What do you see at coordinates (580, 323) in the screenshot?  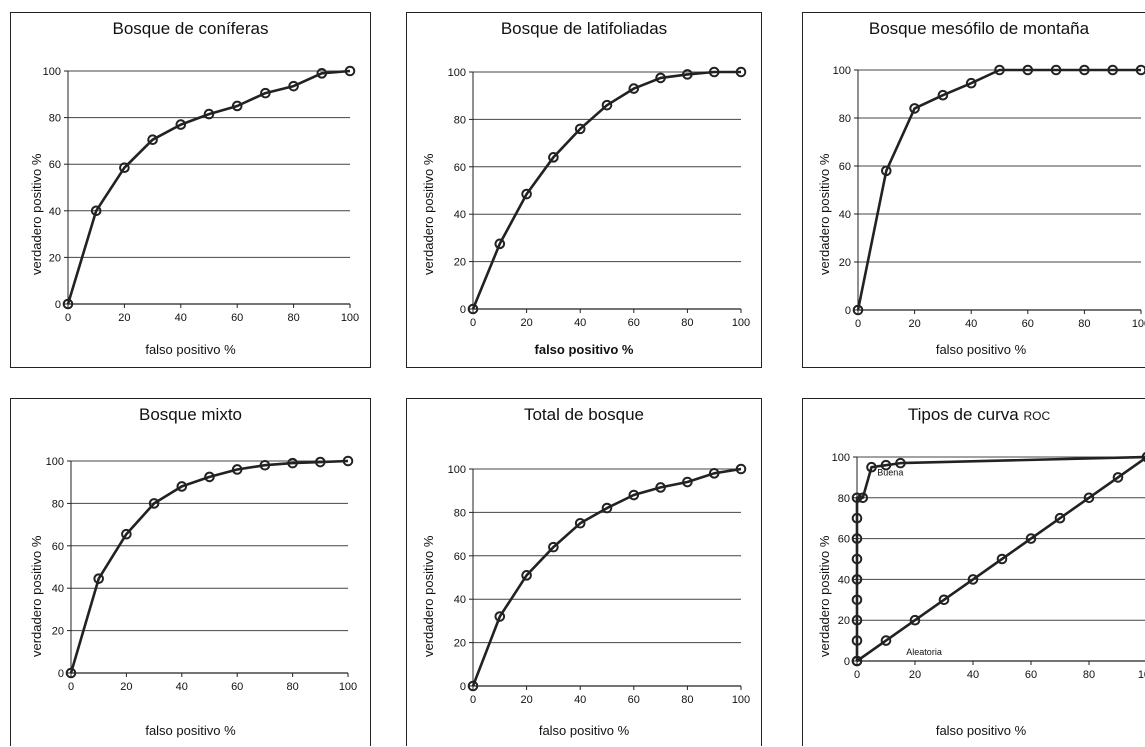 I see `x-tick-label: 40` at bounding box center [580, 323].